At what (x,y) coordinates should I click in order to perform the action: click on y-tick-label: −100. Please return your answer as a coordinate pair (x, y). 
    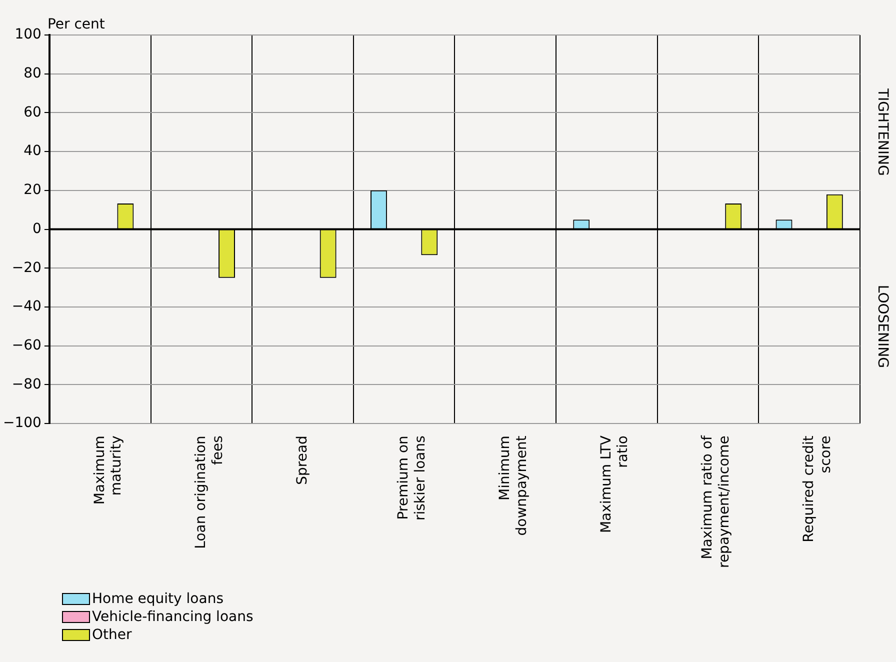
    Looking at the image, I should click on (22, 423).